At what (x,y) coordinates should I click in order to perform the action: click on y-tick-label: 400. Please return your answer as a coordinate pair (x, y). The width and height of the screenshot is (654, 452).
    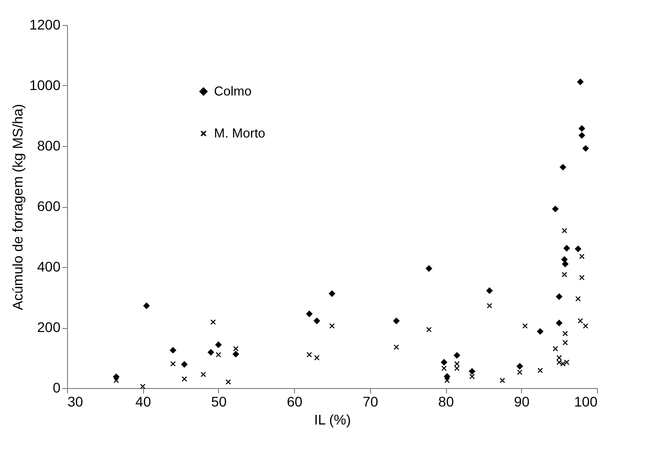
    Looking at the image, I should click on (49, 266).